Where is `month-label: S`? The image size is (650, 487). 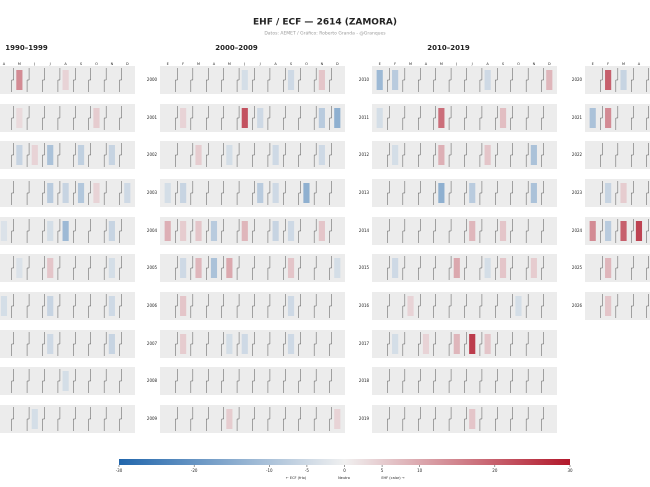 month-label: S is located at coordinates (291, 64).